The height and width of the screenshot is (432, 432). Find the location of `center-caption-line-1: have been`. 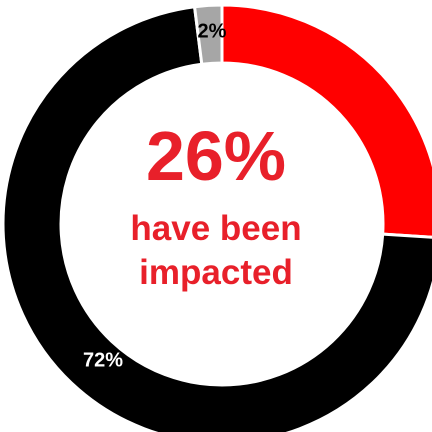

center-caption-line-1: have been is located at coordinates (216, 228).